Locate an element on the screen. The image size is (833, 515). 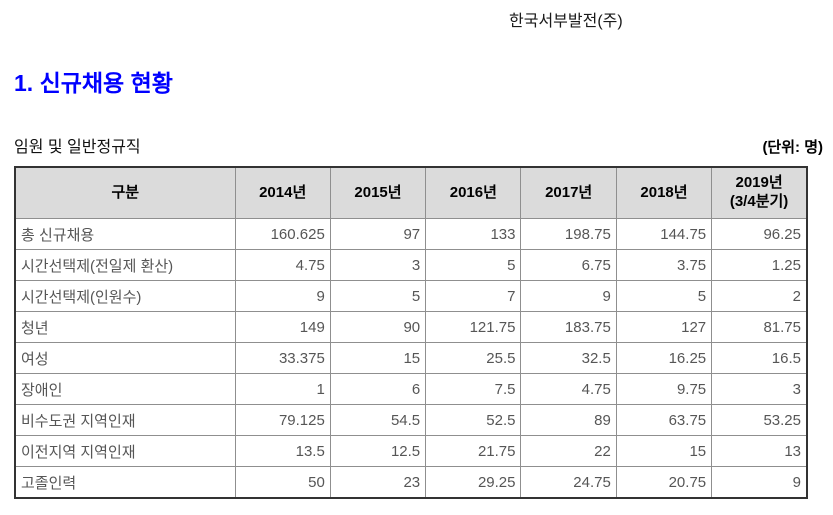
cell-value: 9.75 is located at coordinates (664, 389).